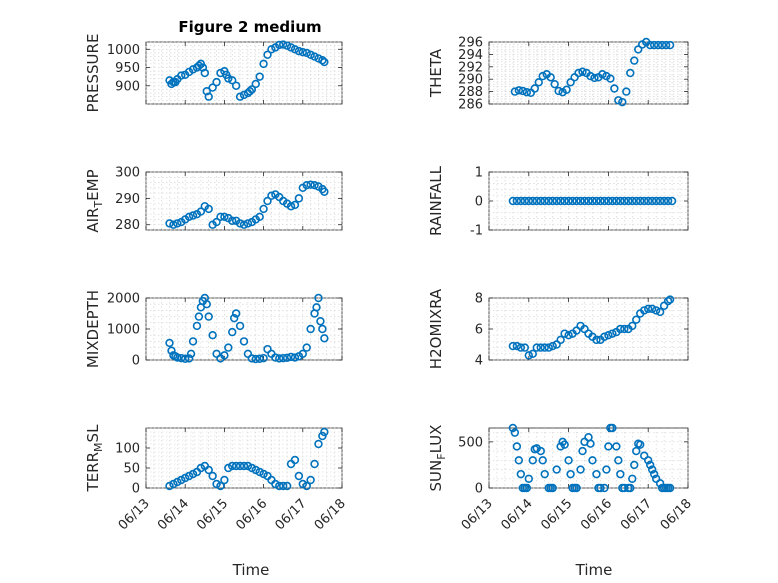  I want to click on y-axis-label-main: RAINFALL, so click(436, 200).